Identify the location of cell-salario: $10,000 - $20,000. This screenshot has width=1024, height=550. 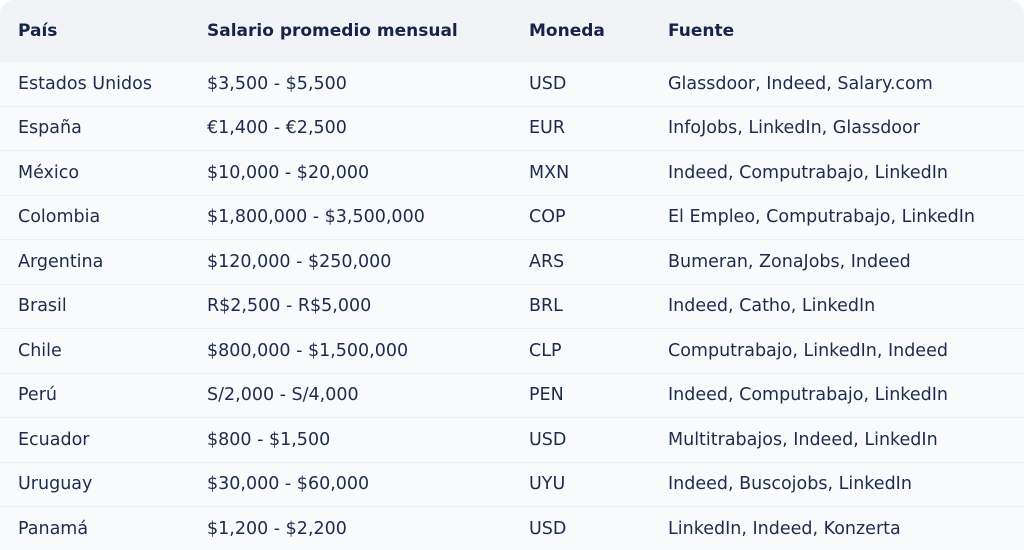
(350, 172).